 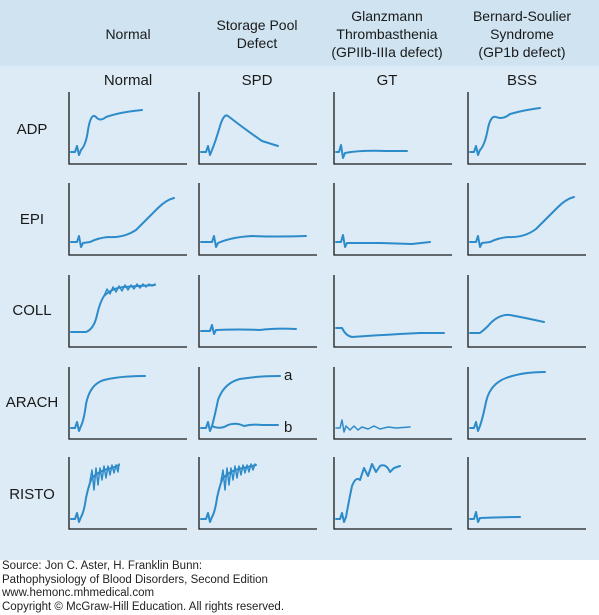 I want to click on axis-risto-spd, so click(x=257, y=493).